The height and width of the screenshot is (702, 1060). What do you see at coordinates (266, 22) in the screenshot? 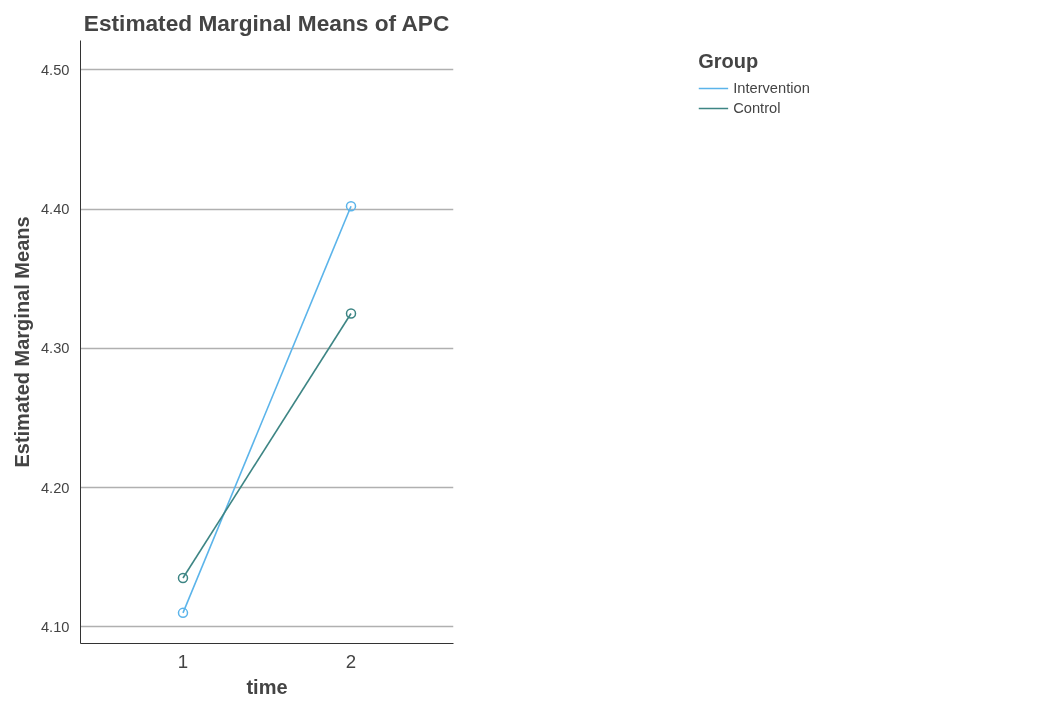
I see `chart-title: Estimated Marginal Means of APC` at bounding box center [266, 22].